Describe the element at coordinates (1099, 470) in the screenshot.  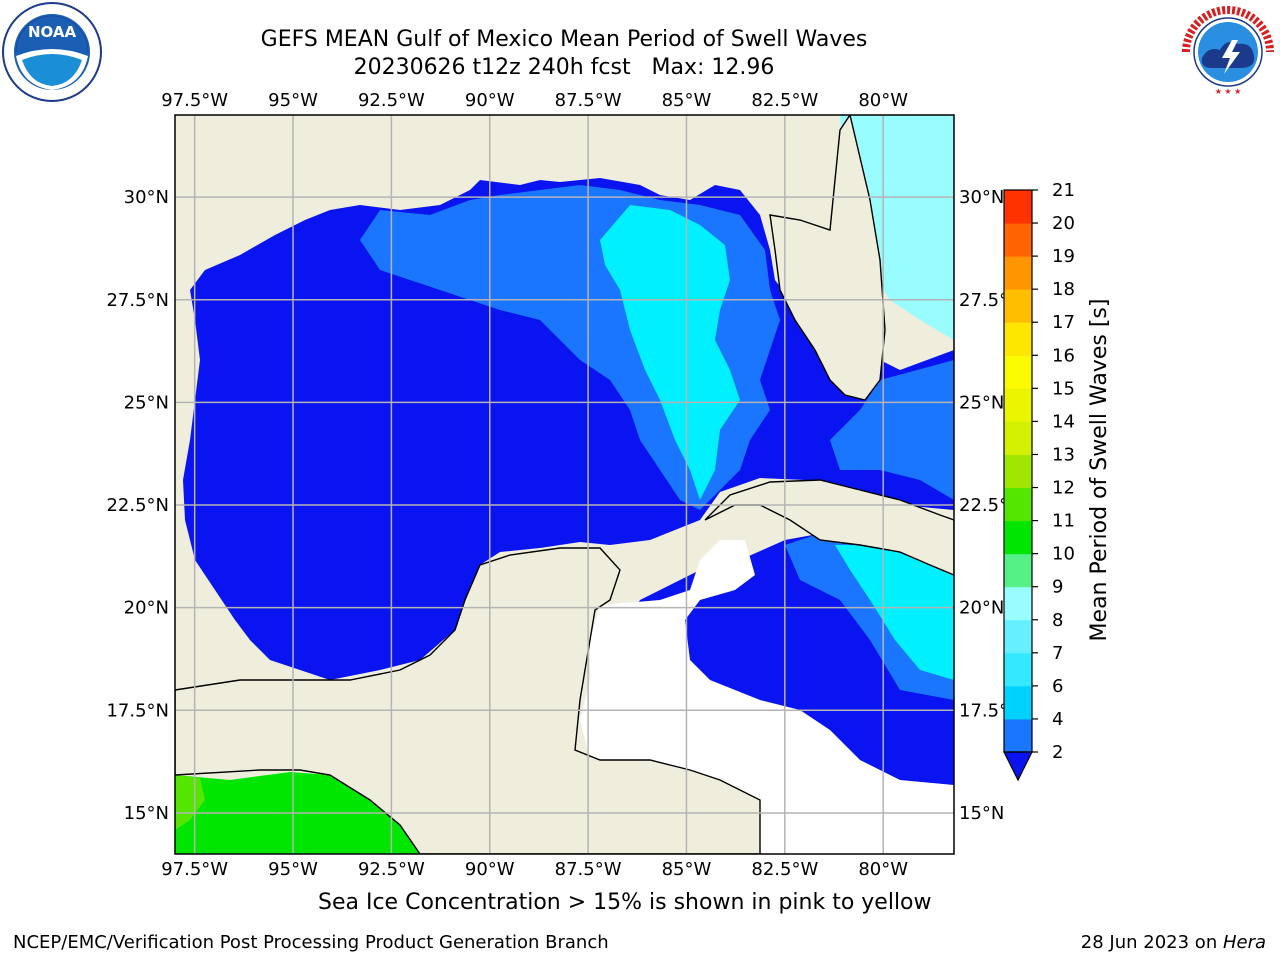
I see `colorbar-label: Mean Period of Swell Waves [s]` at that location.